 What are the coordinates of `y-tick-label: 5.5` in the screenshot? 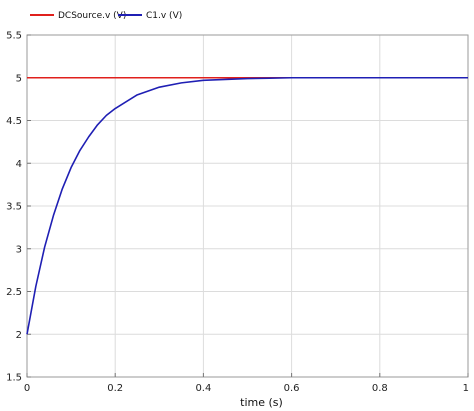 It's located at (14, 36).